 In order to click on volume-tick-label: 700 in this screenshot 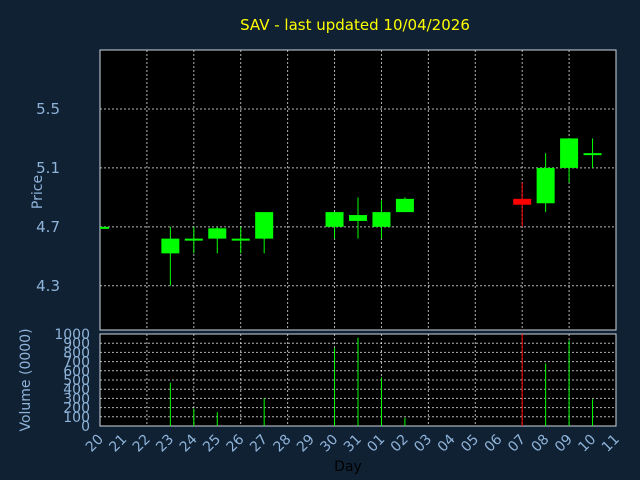, I will do `click(76, 363)`.